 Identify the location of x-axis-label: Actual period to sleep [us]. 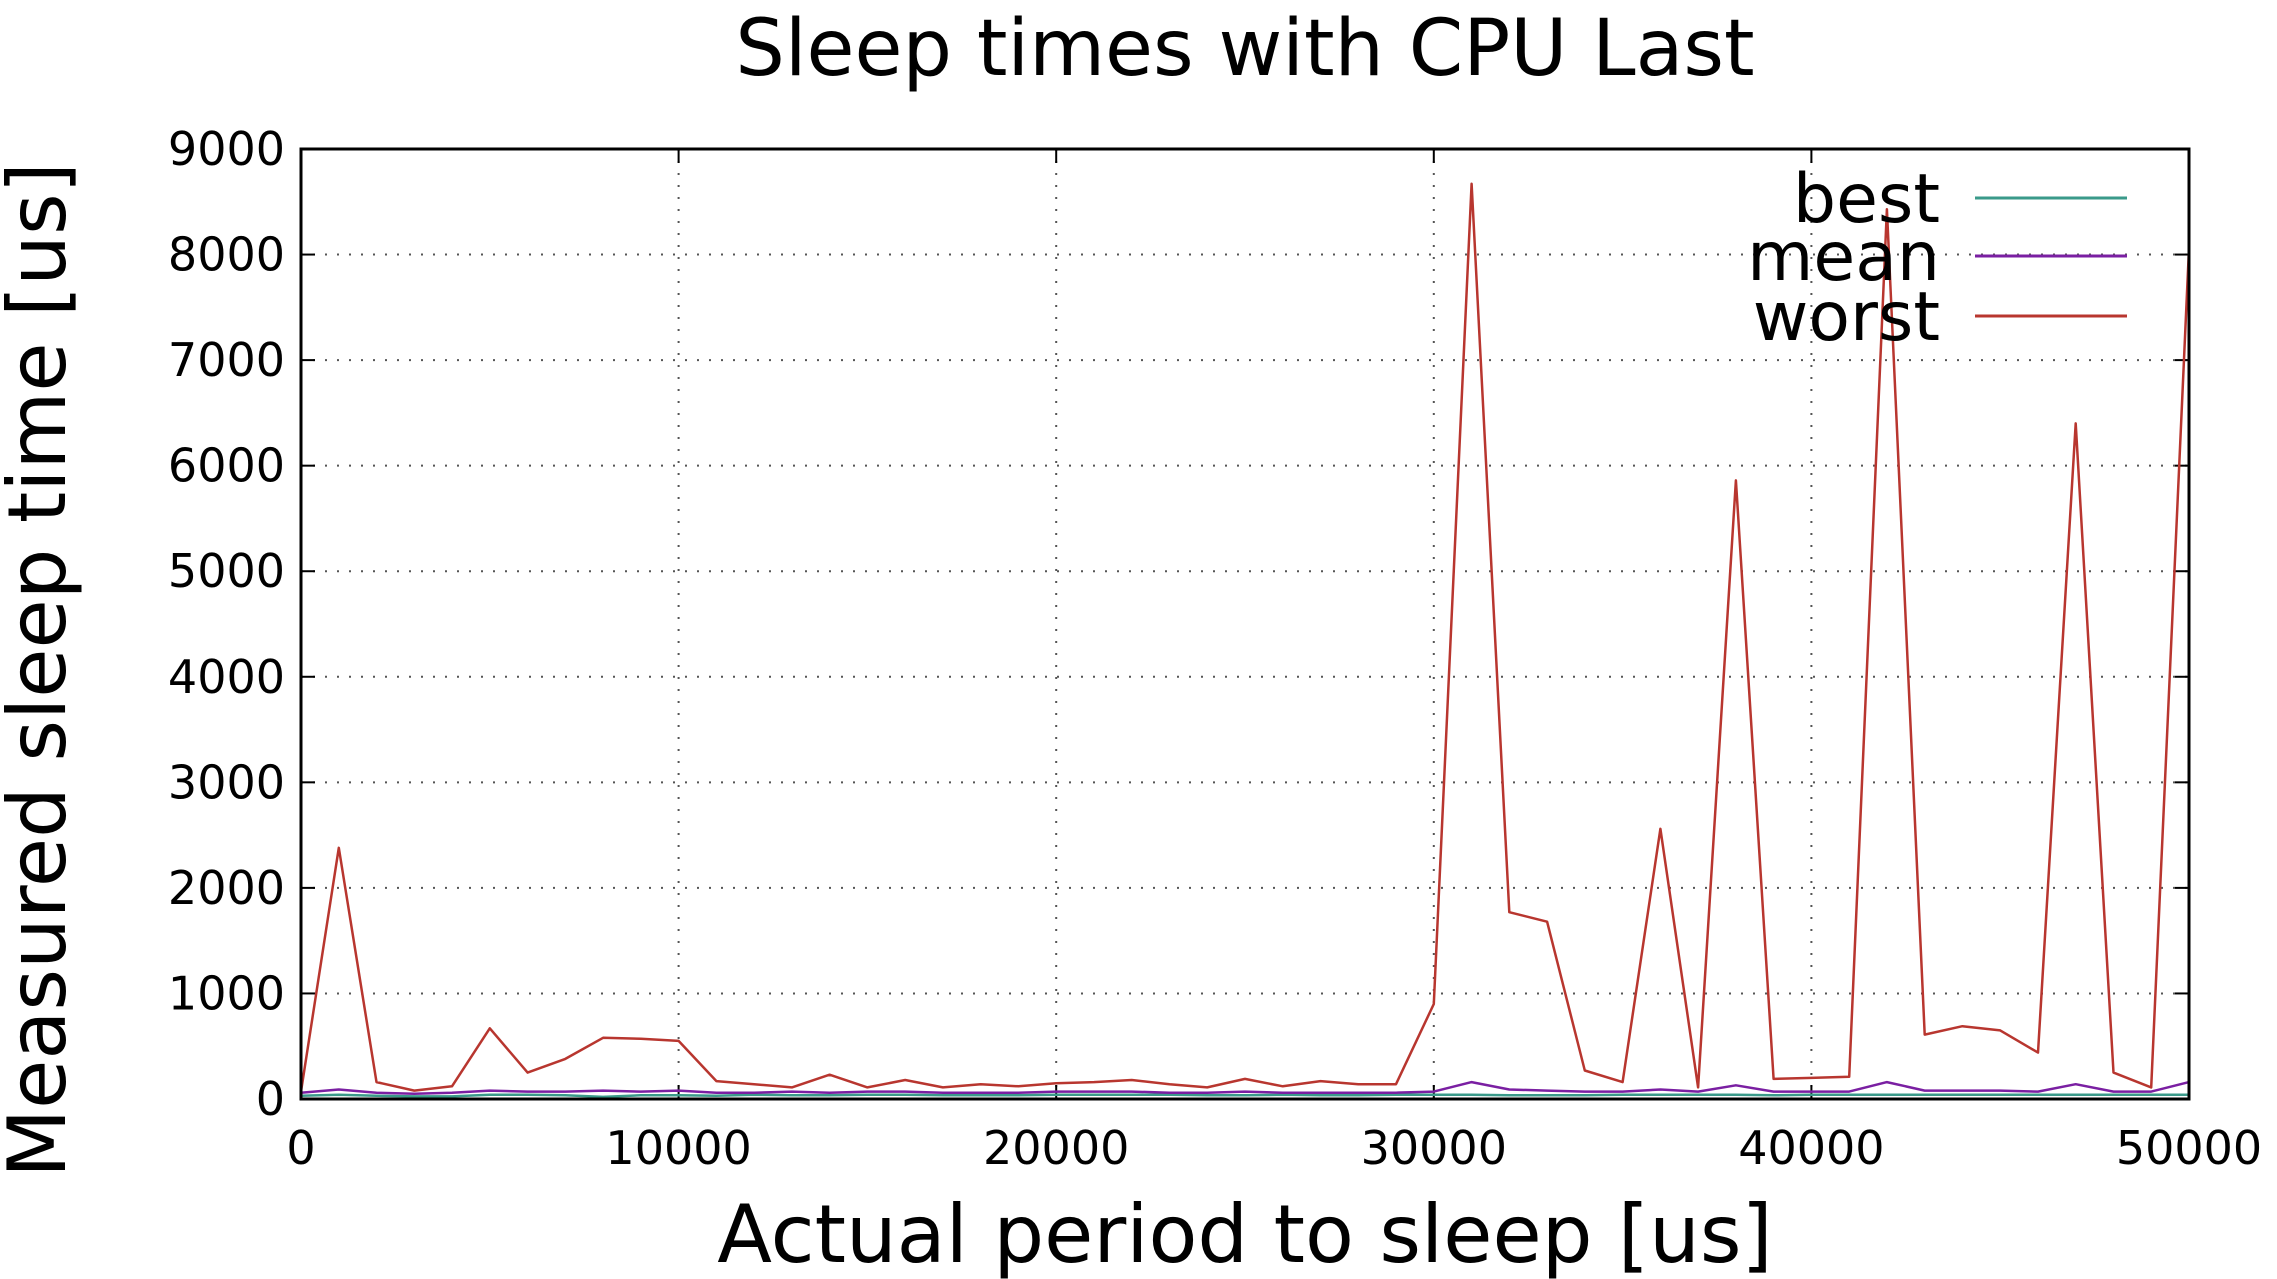
(1244, 1233).